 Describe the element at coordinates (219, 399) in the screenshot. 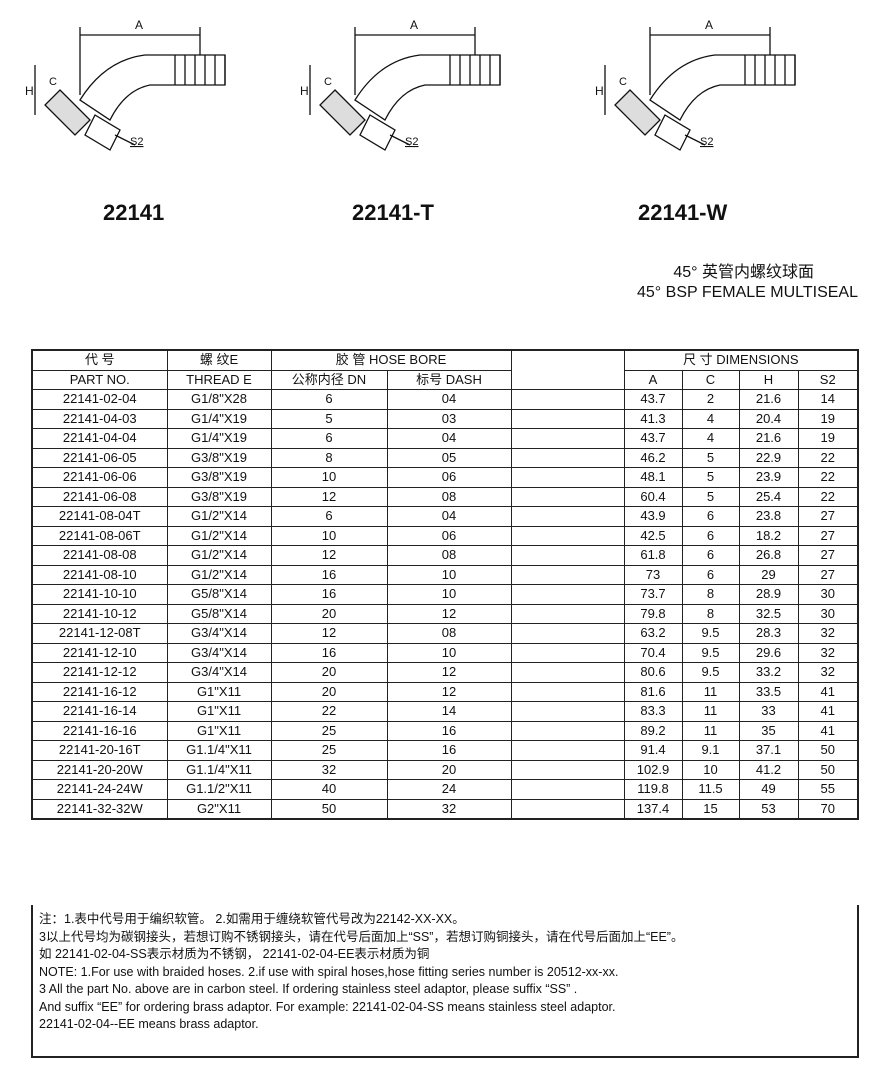

I see `table-cell: G1/8"X28` at that location.